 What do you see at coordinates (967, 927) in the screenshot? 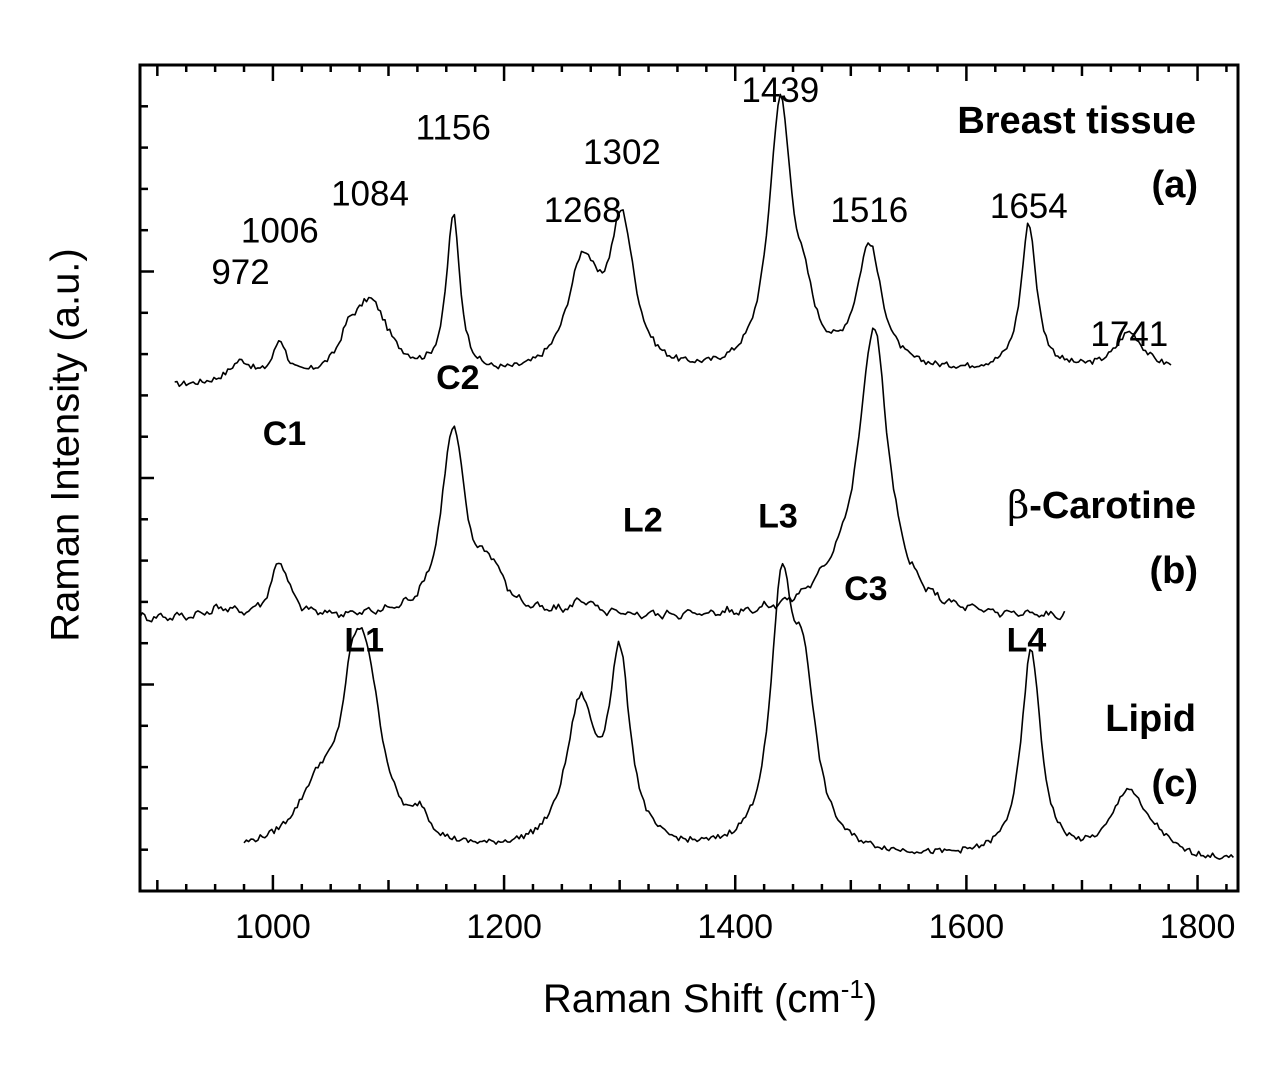
I see `x-tick-label: 1600` at bounding box center [967, 927].